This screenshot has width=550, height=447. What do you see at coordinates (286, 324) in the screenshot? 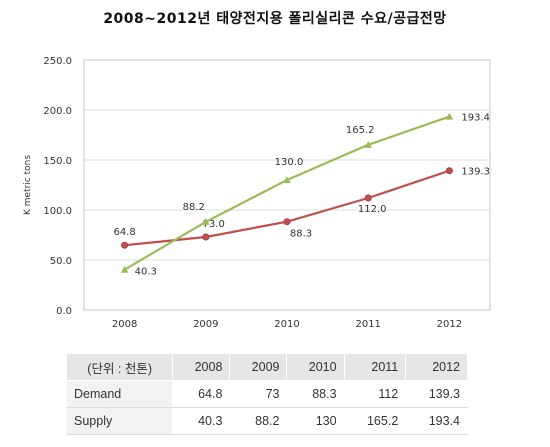
I see `x-tick-label: 2010` at bounding box center [286, 324].